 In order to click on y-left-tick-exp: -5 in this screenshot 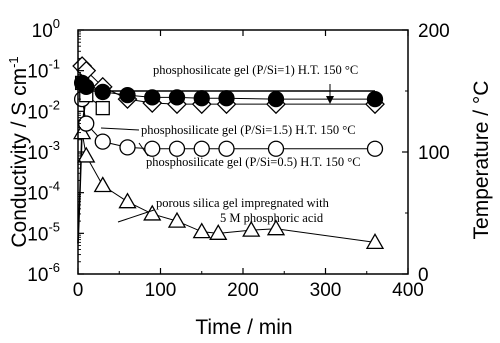, I will do `click(54, 226)`.